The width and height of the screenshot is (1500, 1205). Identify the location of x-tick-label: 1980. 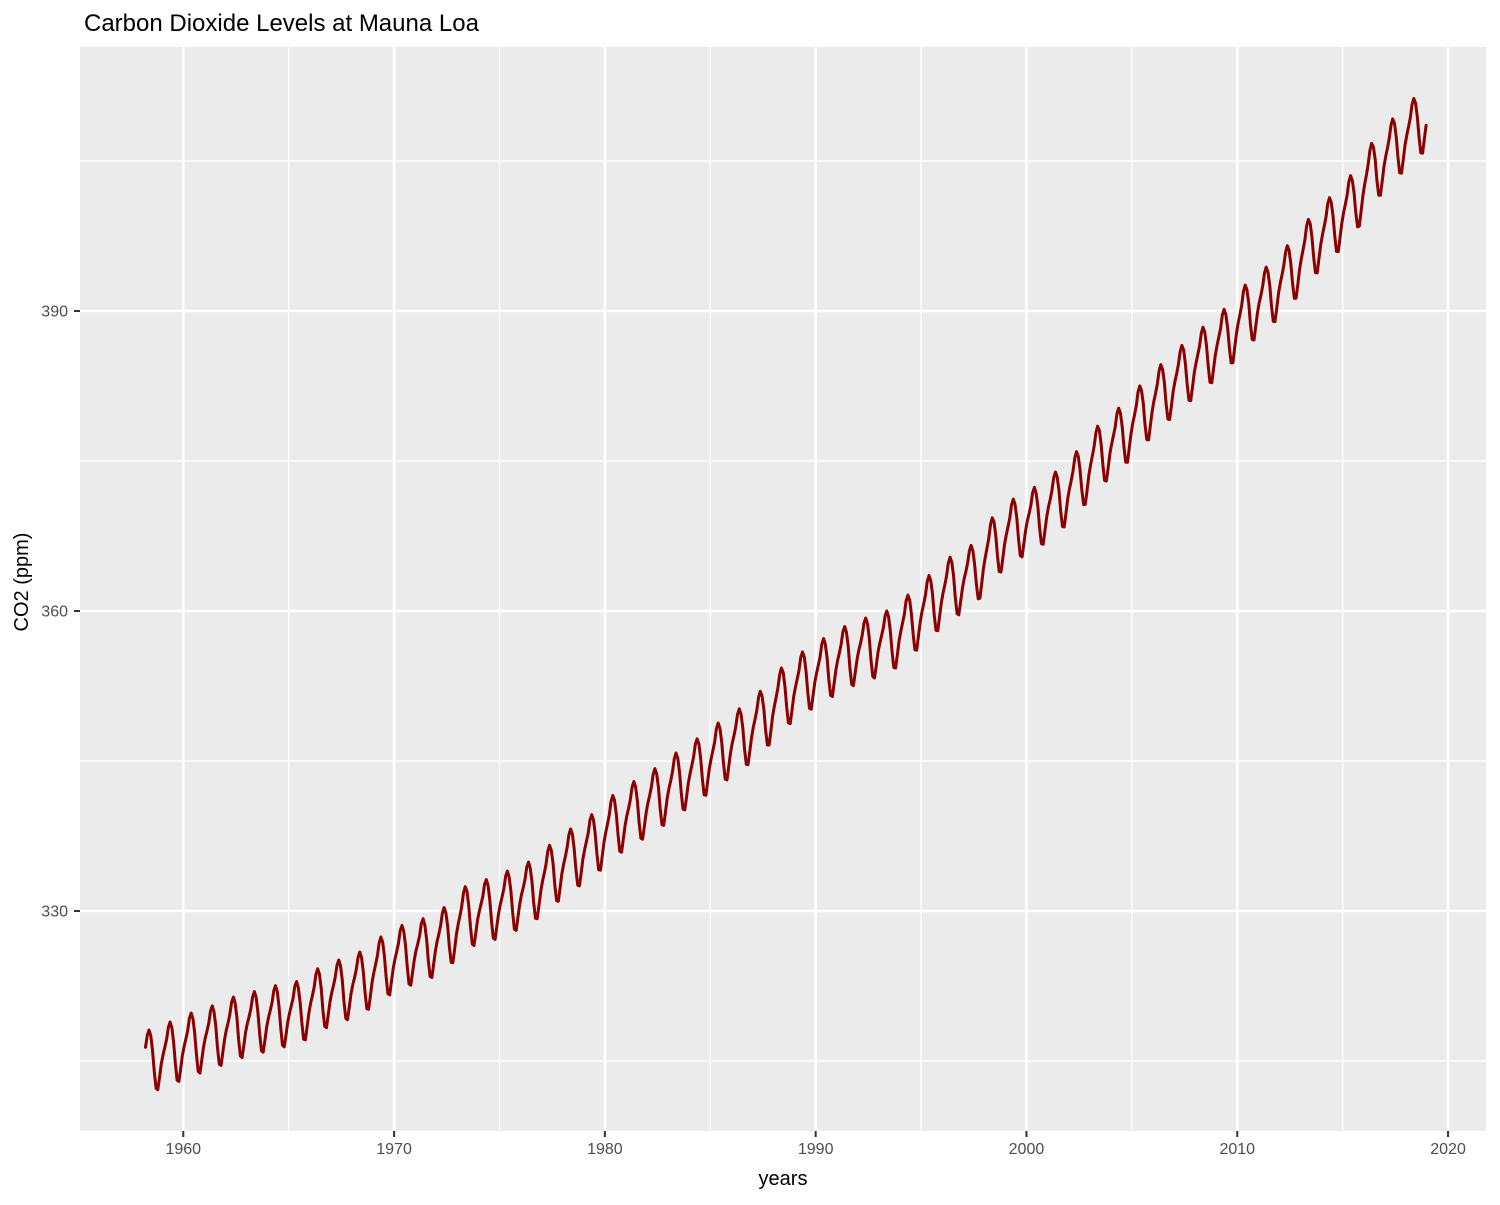
(605, 1149).